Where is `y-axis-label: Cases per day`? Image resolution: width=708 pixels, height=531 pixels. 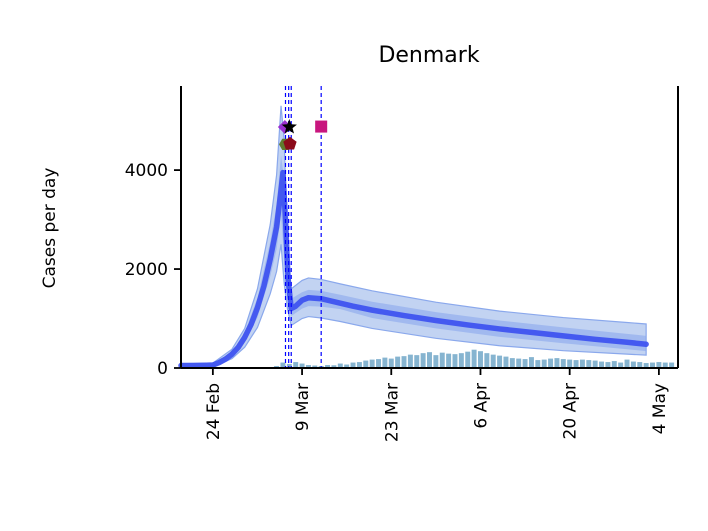
y-axis-label: Cases per day is located at coordinates (50, 228).